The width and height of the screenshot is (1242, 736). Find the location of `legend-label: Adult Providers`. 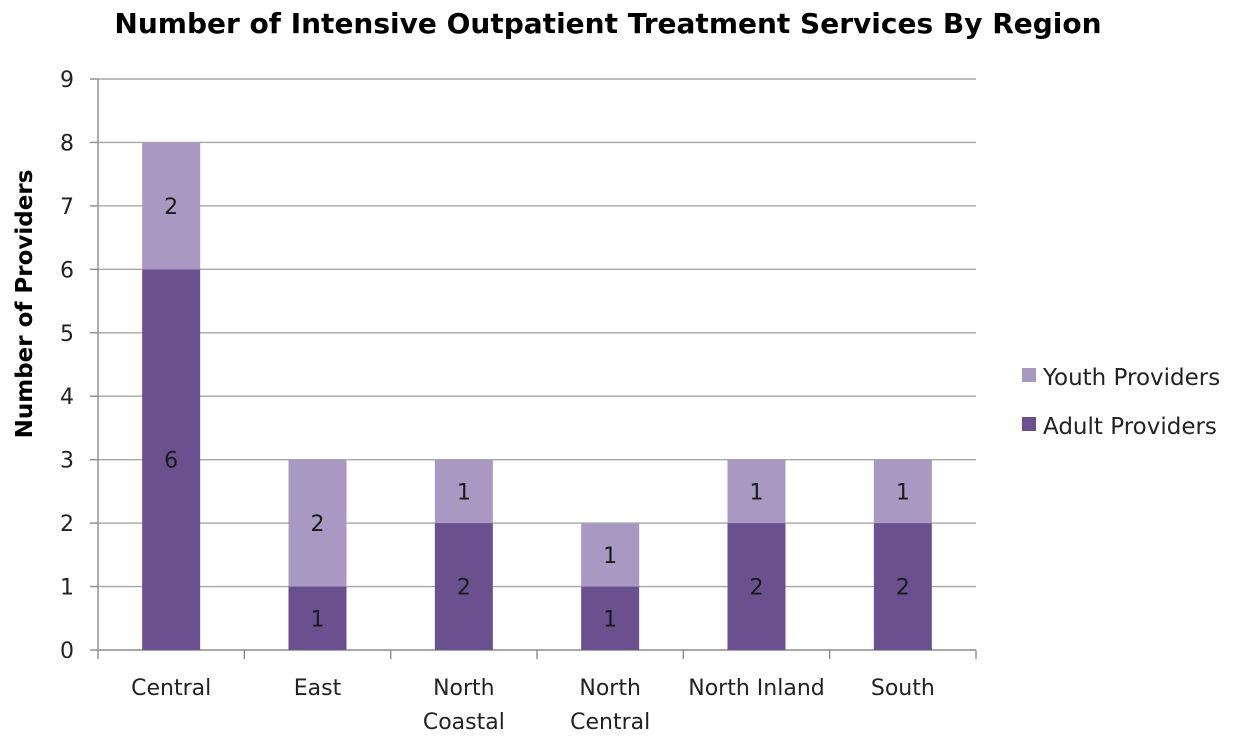

legend-label: Adult Providers is located at coordinates (1130, 427).